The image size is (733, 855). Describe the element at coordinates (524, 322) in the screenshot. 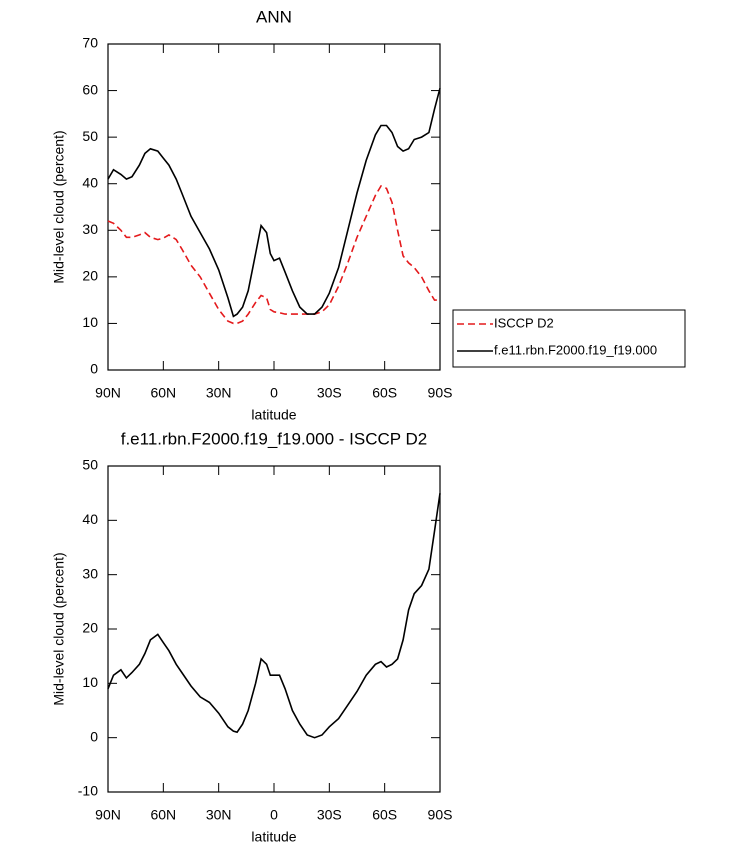

I see `legend-label: ISCCP D2` at that location.